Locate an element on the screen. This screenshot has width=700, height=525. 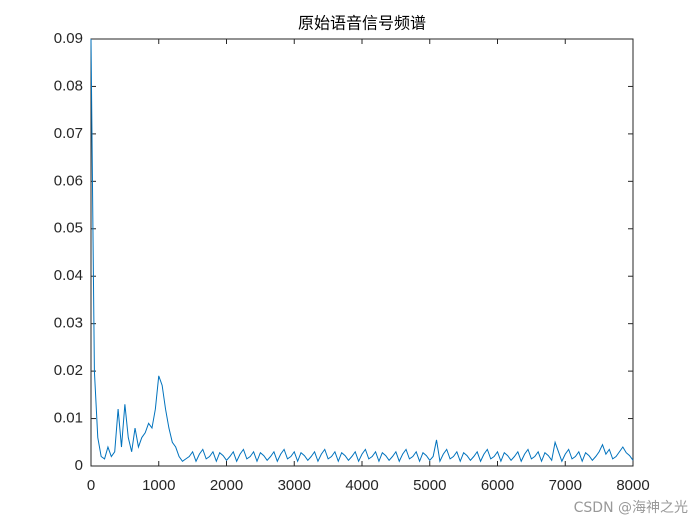
watermark: CSDN @海神之光 is located at coordinates (631, 508).